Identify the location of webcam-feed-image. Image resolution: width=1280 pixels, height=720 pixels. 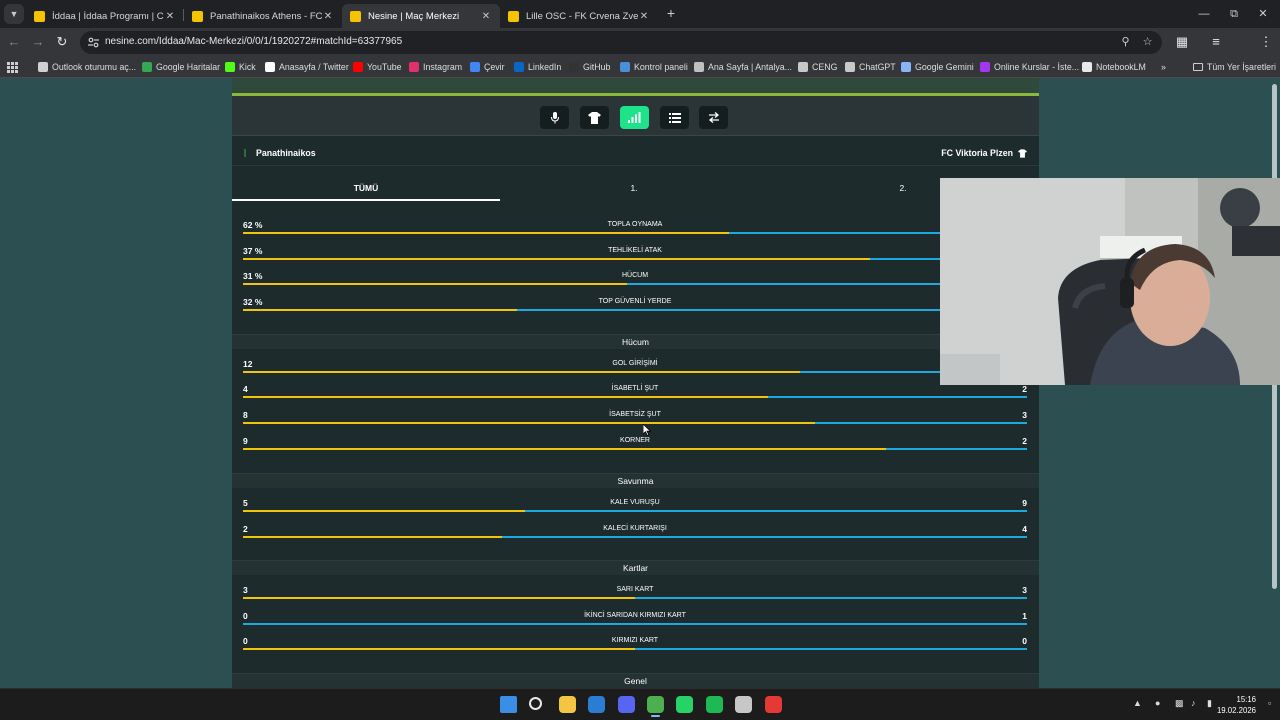
(1110, 281).